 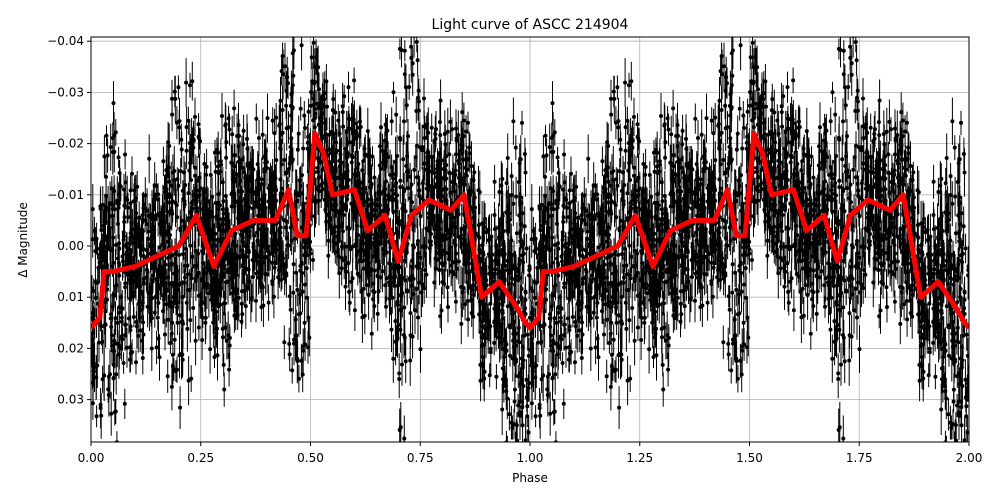 What do you see at coordinates (65, 195) in the screenshot?
I see `y-tick-label: −0.01` at bounding box center [65, 195].